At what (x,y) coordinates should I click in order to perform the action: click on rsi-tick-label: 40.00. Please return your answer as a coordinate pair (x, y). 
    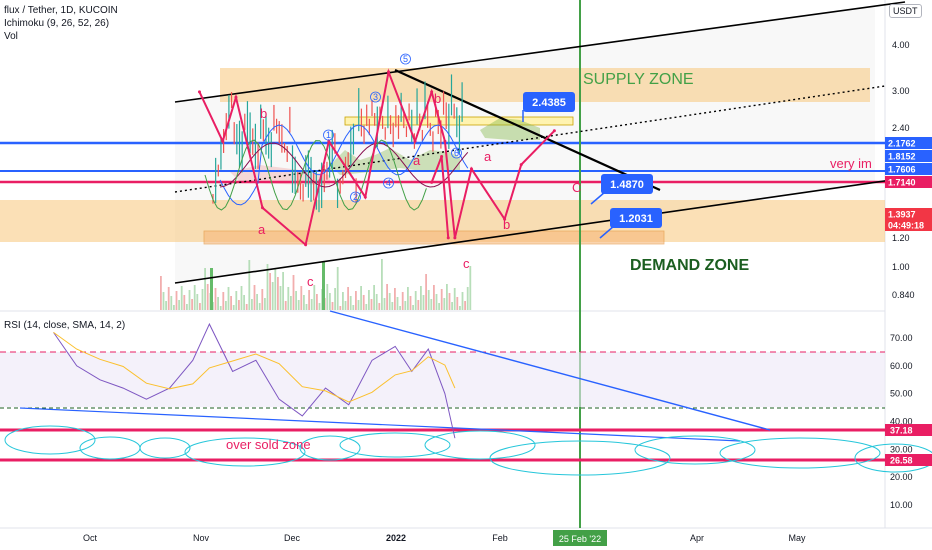
    Looking at the image, I should click on (901, 422).